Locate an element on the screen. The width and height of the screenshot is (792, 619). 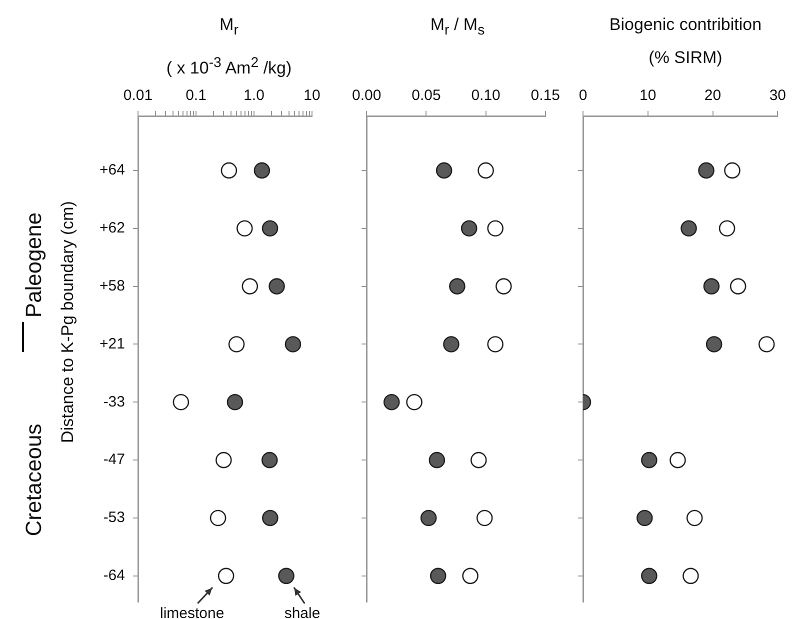
x-tick-label: 0.01 is located at coordinates (138, 95).